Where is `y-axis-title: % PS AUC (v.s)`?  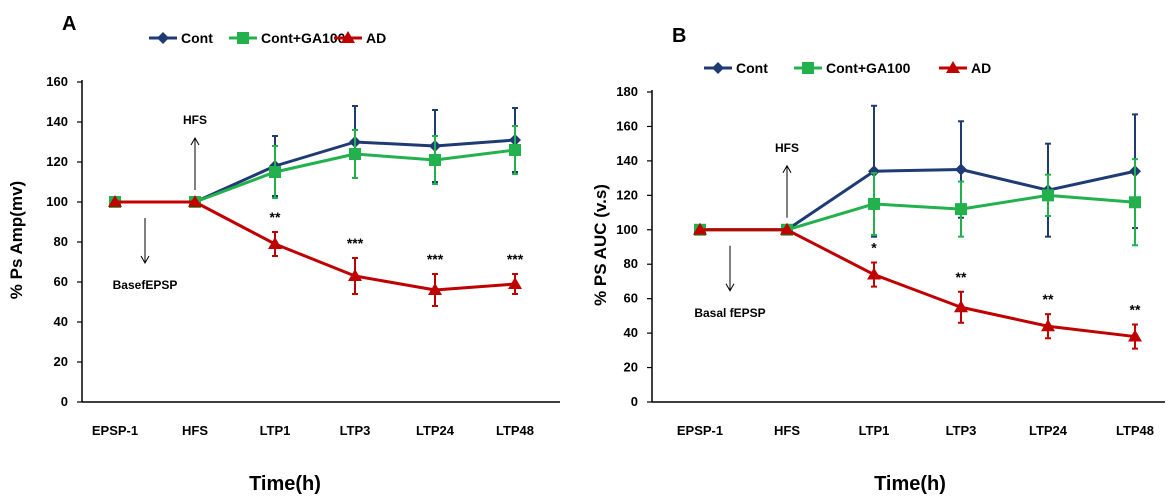
y-axis-title: % PS AUC (v.s) is located at coordinates (600, 245).